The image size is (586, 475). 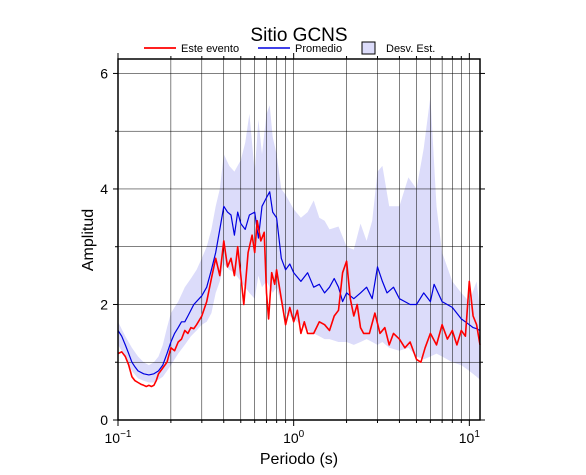 What do you see at coordinates (294, 437) in the screenshot?
I see `x-tick-label: 10⁰` at bounding box center [294, 437].